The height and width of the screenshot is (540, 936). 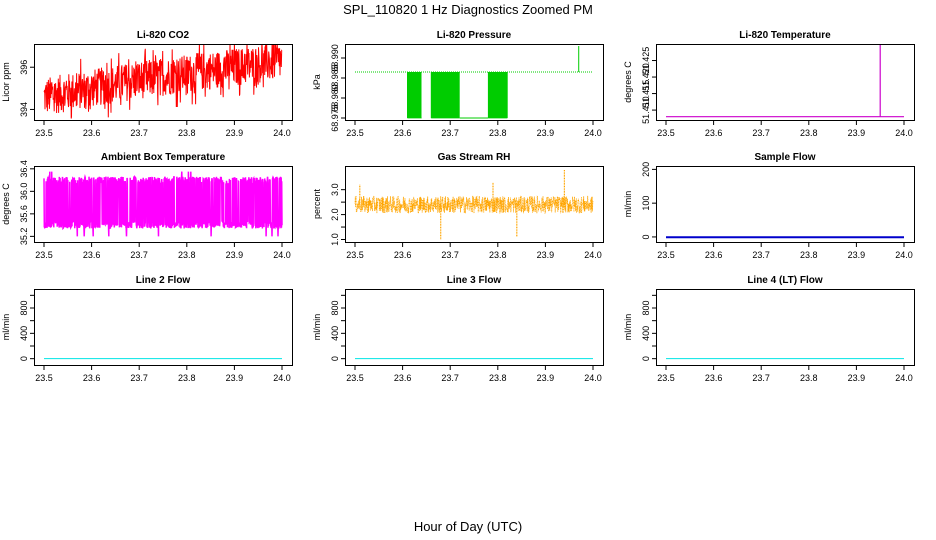 What do you see at coordinates (163, 157) in the screenshot?
I see `panel-title: Ambient Box Temperature` at bounding box center [163, 157].